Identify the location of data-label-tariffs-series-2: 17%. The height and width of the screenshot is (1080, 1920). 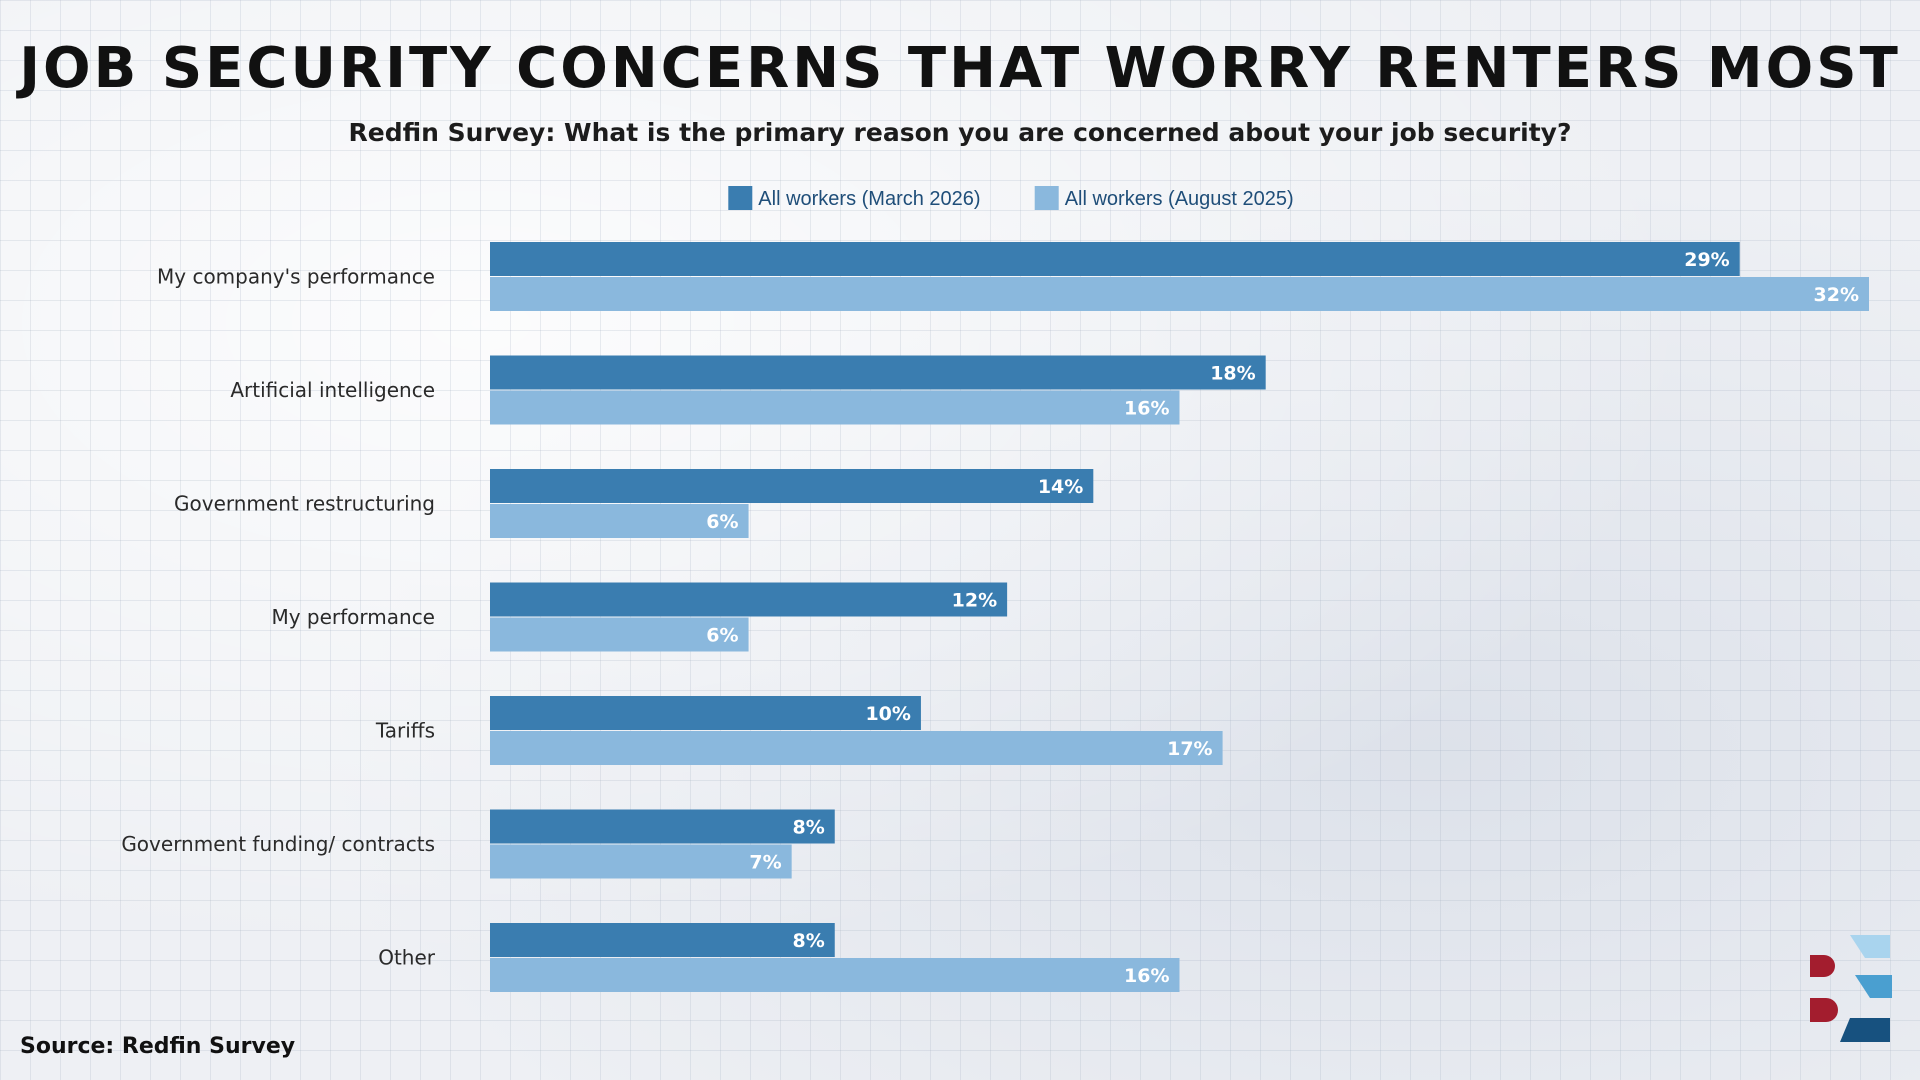
(1189, 749).